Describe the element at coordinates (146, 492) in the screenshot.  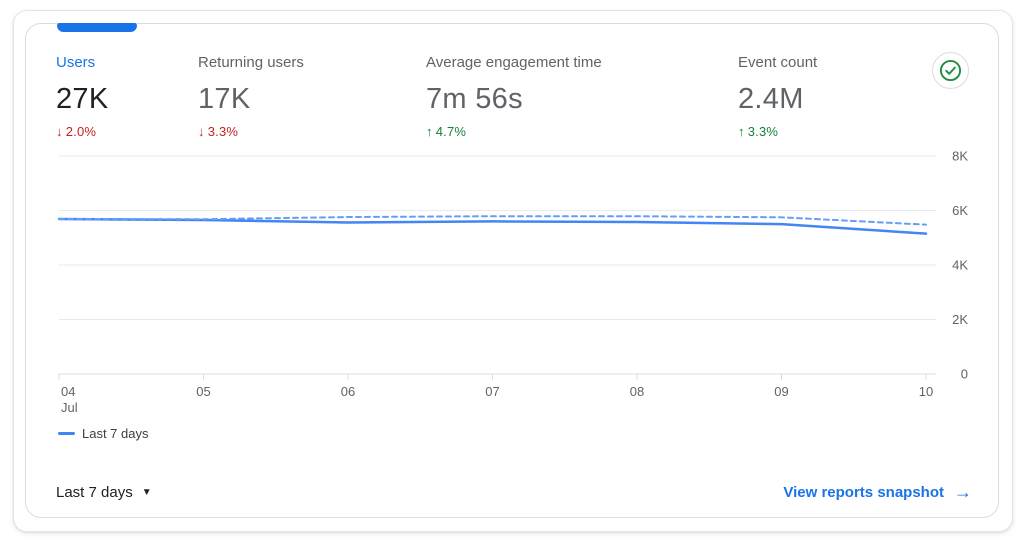
I see `dropdown-caret-icon: ▼` at that location.